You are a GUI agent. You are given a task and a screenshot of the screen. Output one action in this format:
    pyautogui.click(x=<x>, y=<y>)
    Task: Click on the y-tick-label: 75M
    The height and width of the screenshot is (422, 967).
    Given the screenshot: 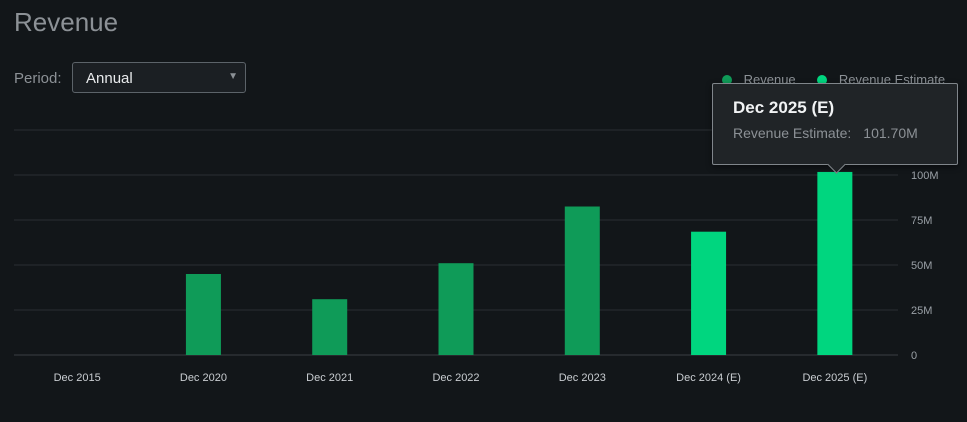 What is the action you would take?
    pyautogui.click(x=921, y=221)
    